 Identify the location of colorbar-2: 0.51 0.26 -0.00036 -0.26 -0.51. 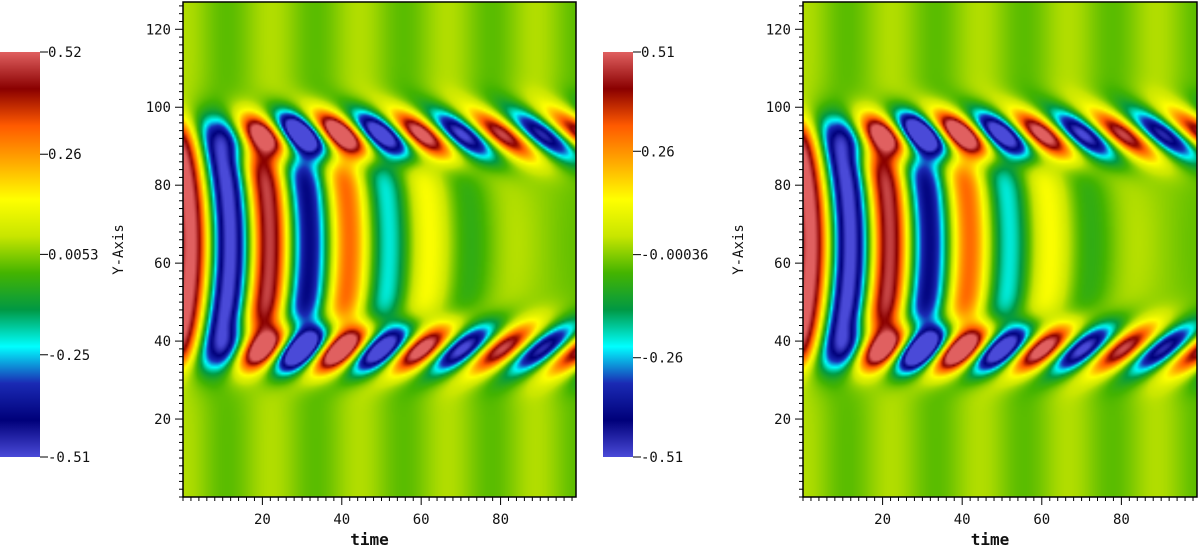
(655, 255).